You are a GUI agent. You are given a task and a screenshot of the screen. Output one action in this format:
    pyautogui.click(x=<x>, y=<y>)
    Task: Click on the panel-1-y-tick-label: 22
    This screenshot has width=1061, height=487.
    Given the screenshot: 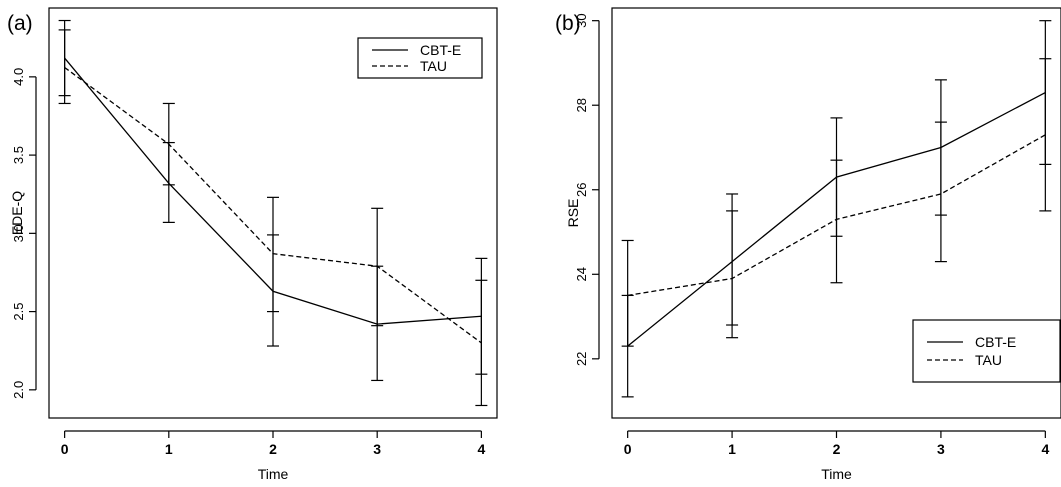 What is the action you would take?
    pyautogui.click(x=581, y=359)
    